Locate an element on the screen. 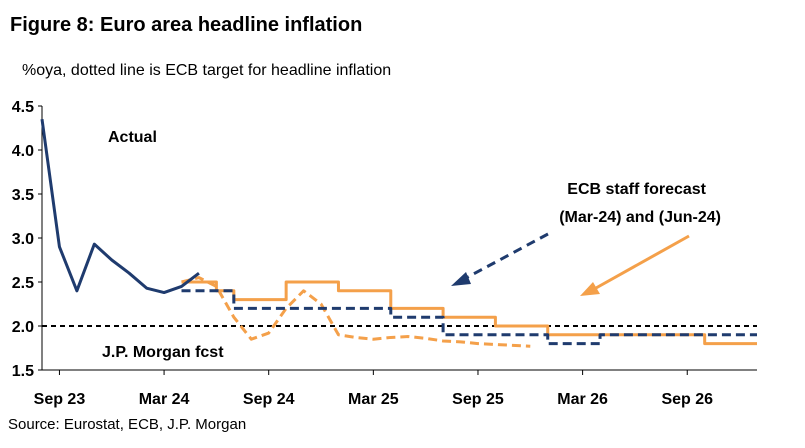 This screenshot has height=448, width=805. series-line-ecb-jun is located at coordinates (469, 317).